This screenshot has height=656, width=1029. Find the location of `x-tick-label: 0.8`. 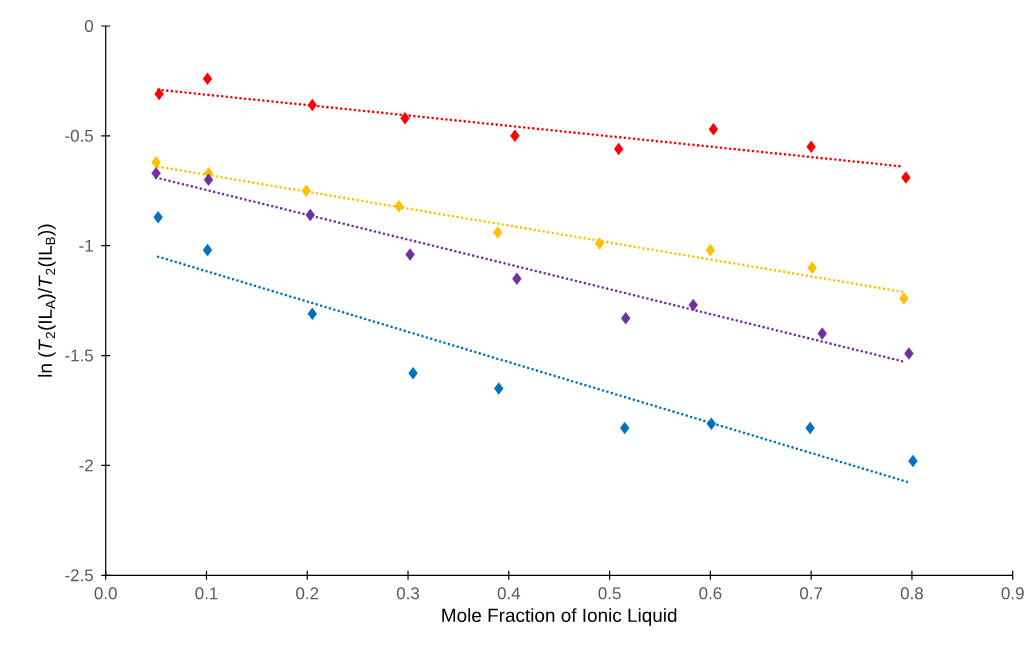

x-tick-label: 0.8 is located at coordinates (911, 593).